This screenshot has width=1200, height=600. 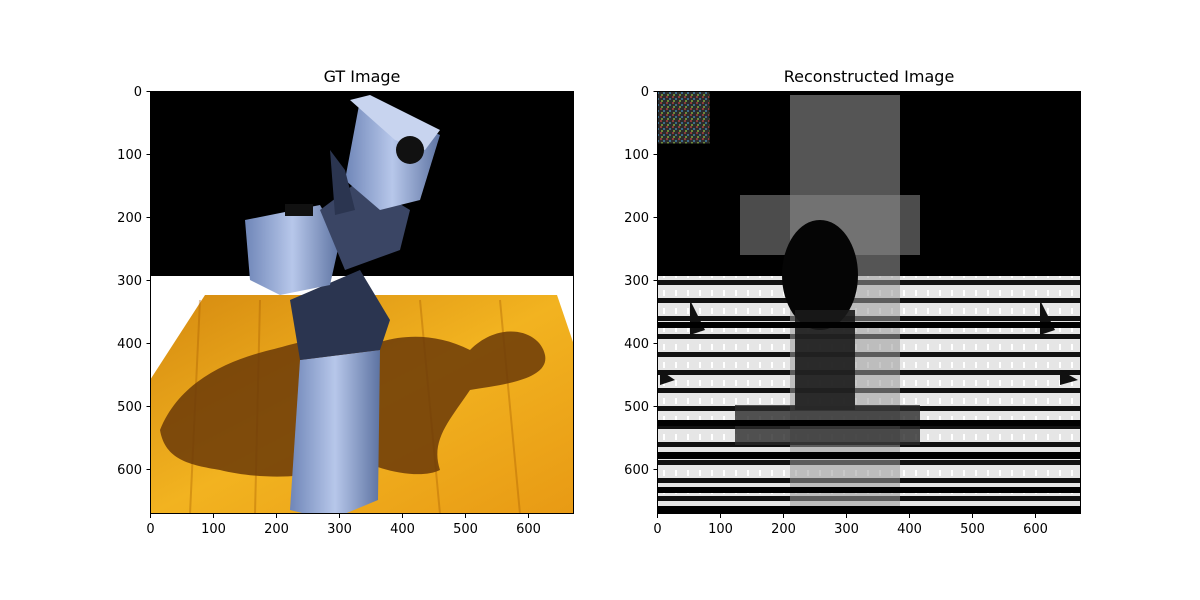 I want to click on gt-ytick-500: 500, so click(x=129, y=407).